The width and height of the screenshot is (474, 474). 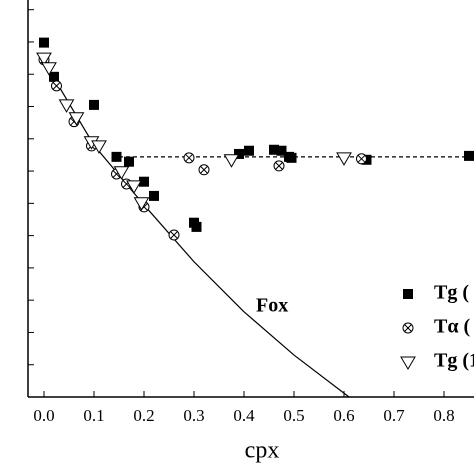 What do you see at coordinates (244, 415) in the screenshot?
I see `x-tick-label: 0.4` at bounding box center [244, 415].